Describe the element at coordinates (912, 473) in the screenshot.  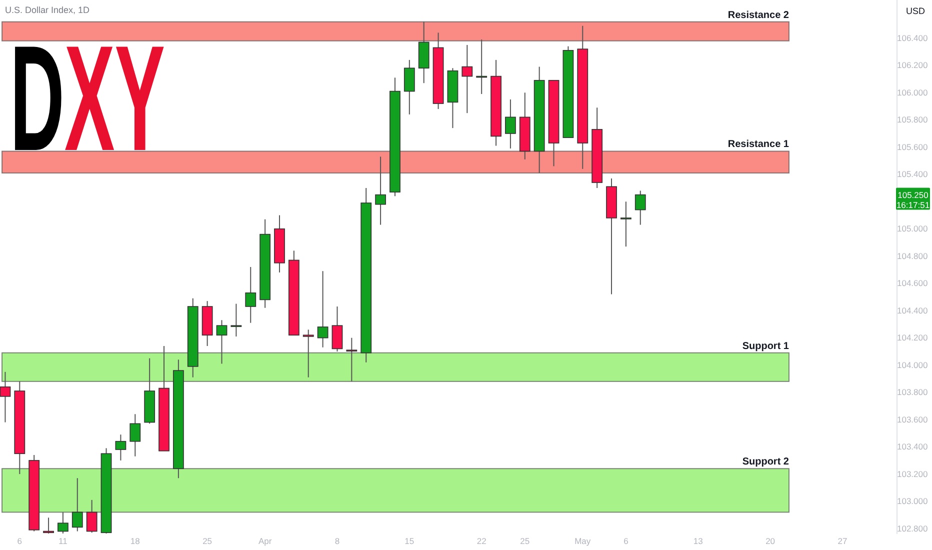
I see `y-tick-label: 103.200` at that location.